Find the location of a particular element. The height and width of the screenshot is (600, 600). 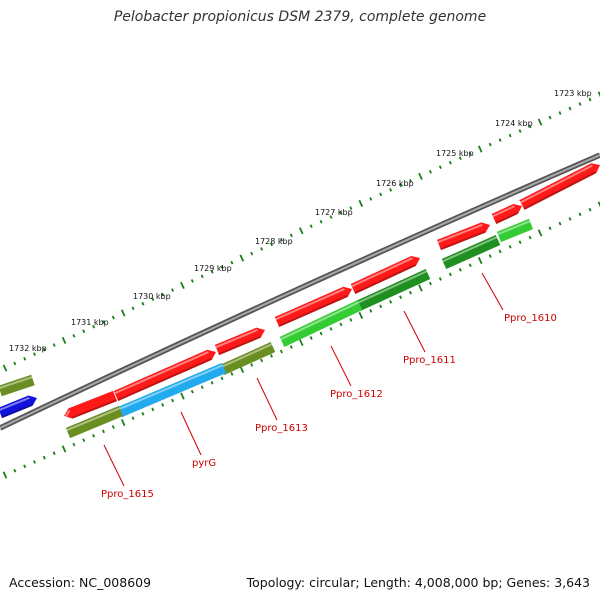

gene-fwd-1613a-shine is located at coordinates (310, 304).